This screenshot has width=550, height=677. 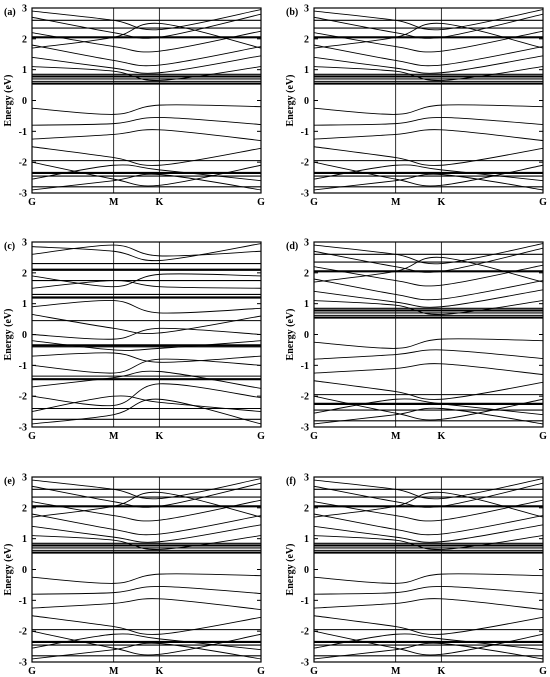 I want to click on band-panel: -3 -2 -1 0 1 2 3 G M K G Energy (eV) (c), so click(x=134, y=340).